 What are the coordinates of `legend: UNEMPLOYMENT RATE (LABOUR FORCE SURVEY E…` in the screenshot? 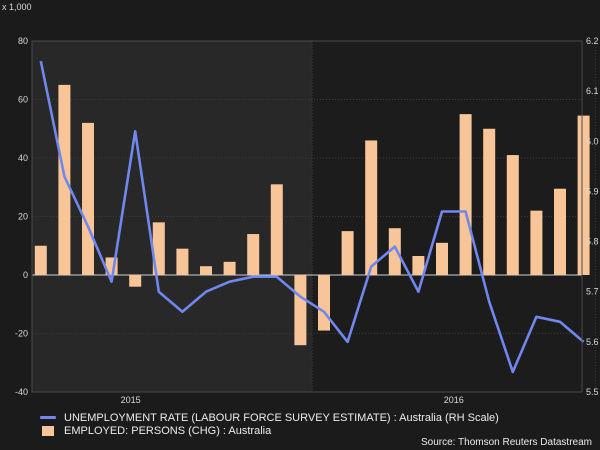 It's located at (269, 424).